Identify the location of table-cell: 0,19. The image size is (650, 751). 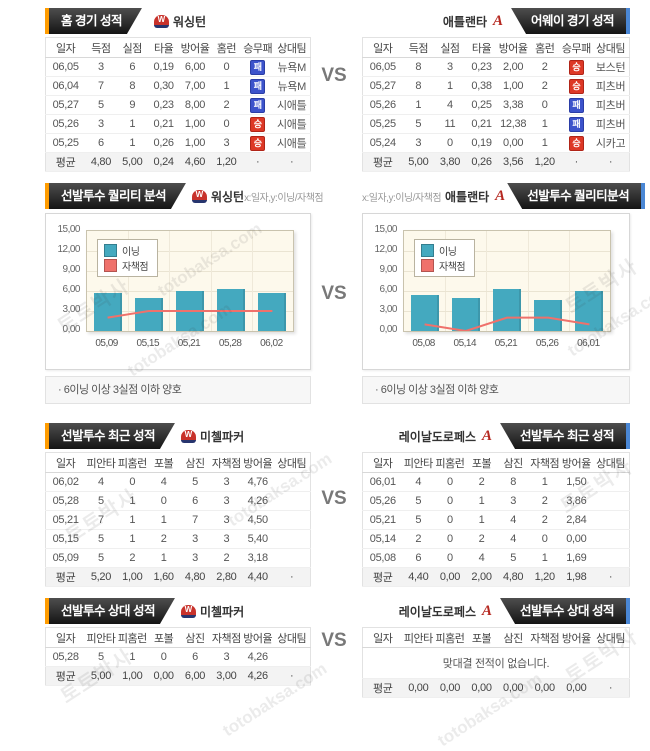
(163, 67).